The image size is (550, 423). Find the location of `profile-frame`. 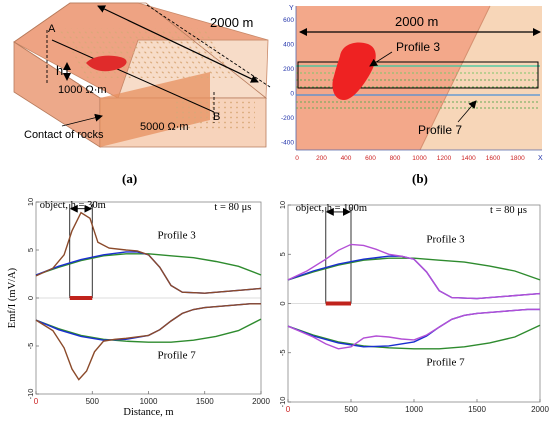

profile-frame is located at coordinates (418, 75).